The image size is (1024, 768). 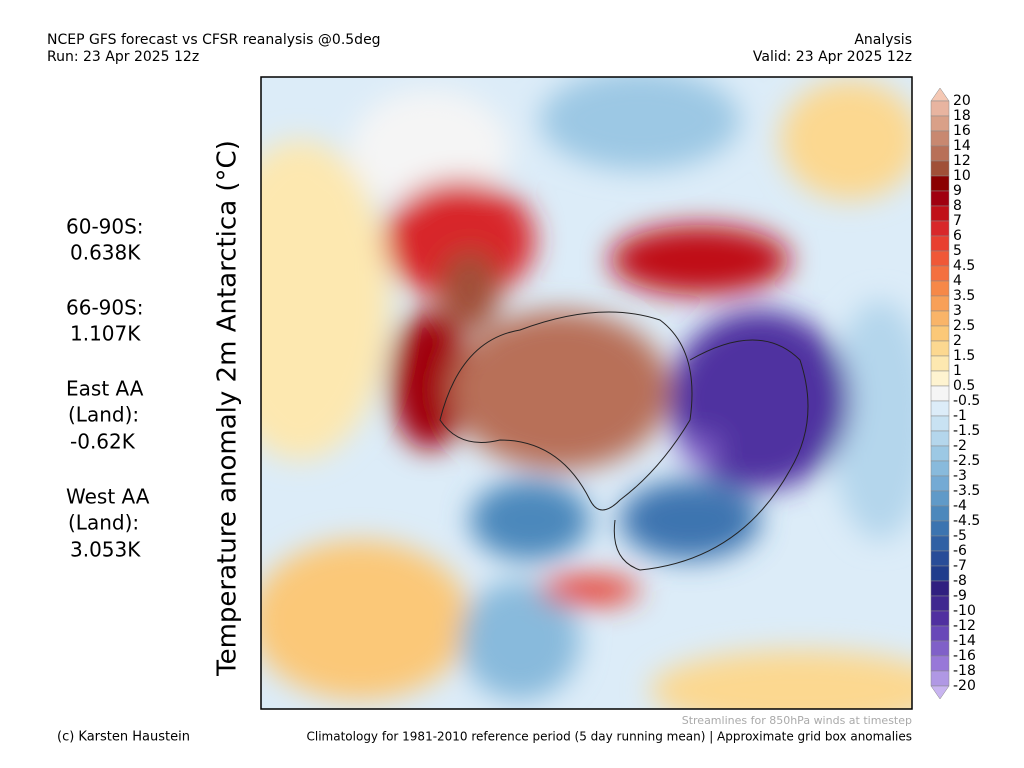 What do you see at coordinates (960, 416) in the screenshot?
I see `colorbar-label: -1` at bounding box center [960, 416].